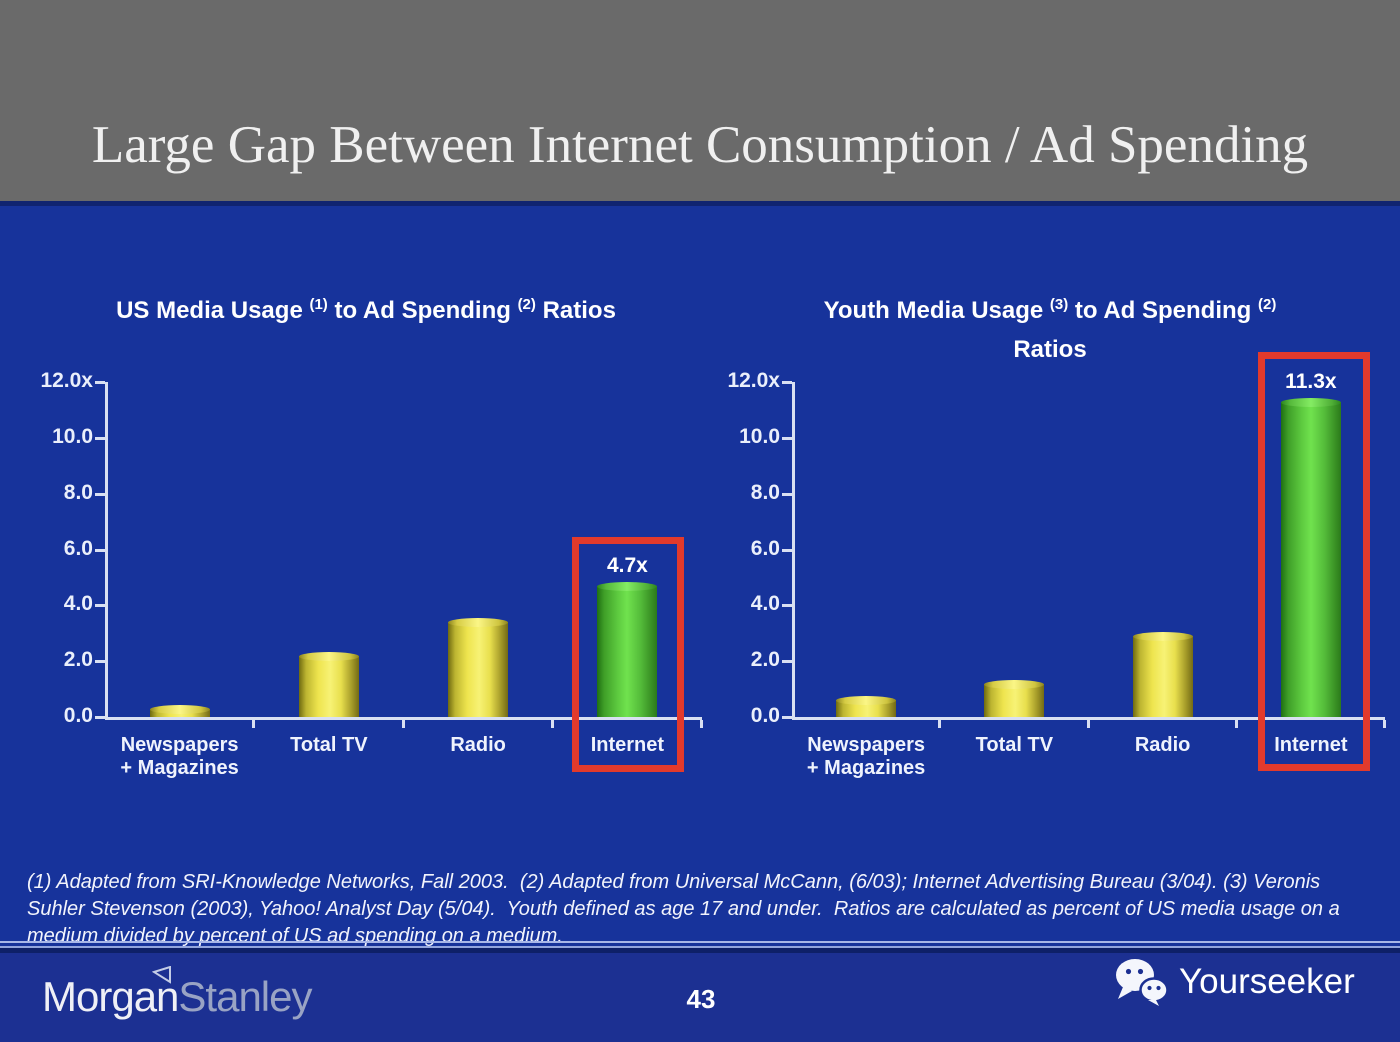  What do you see at coordinates (1059, 304) in the screenshot?
I see `title-superscript: (3)` at bounding box center [1059, 304].